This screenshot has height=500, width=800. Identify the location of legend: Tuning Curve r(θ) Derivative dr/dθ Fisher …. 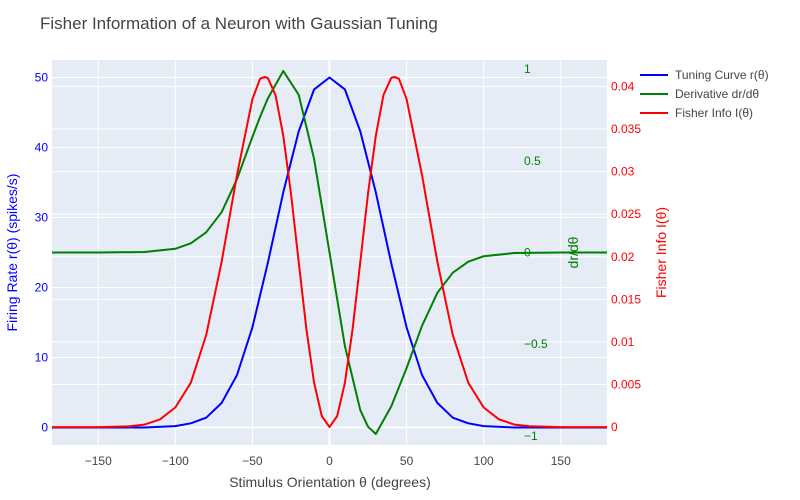
(704, 94).